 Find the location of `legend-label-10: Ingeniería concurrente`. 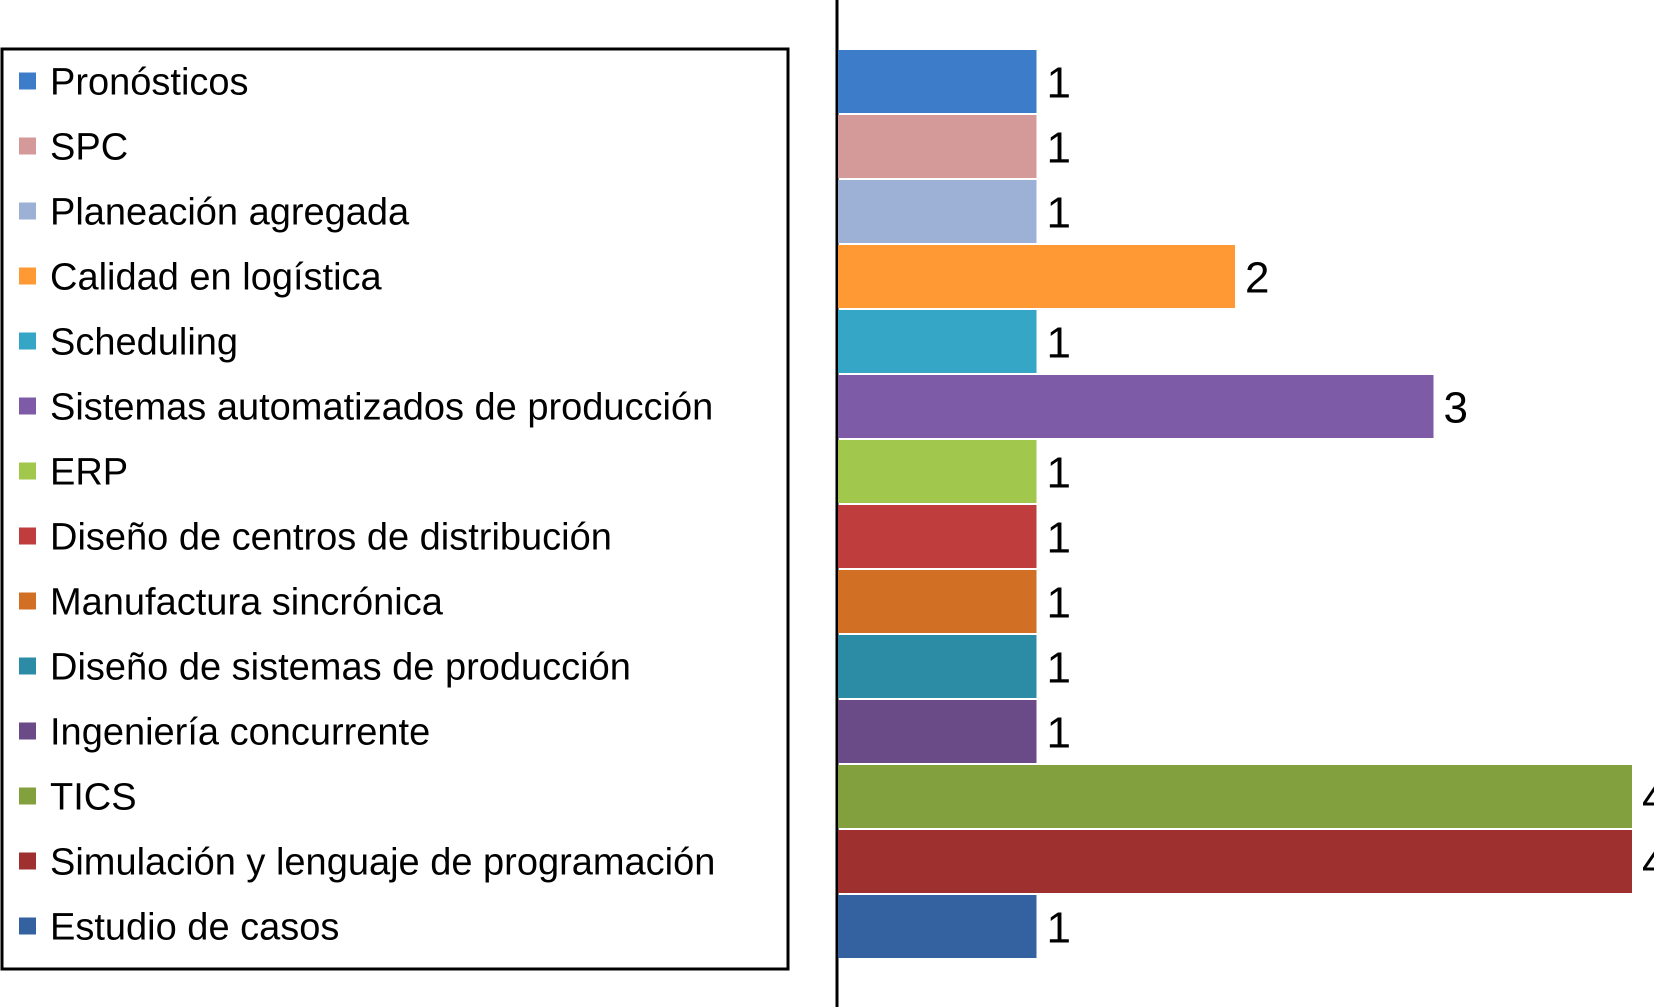

legend-label-10: Ingeniería concurrente is located at coordinates (240, 733).